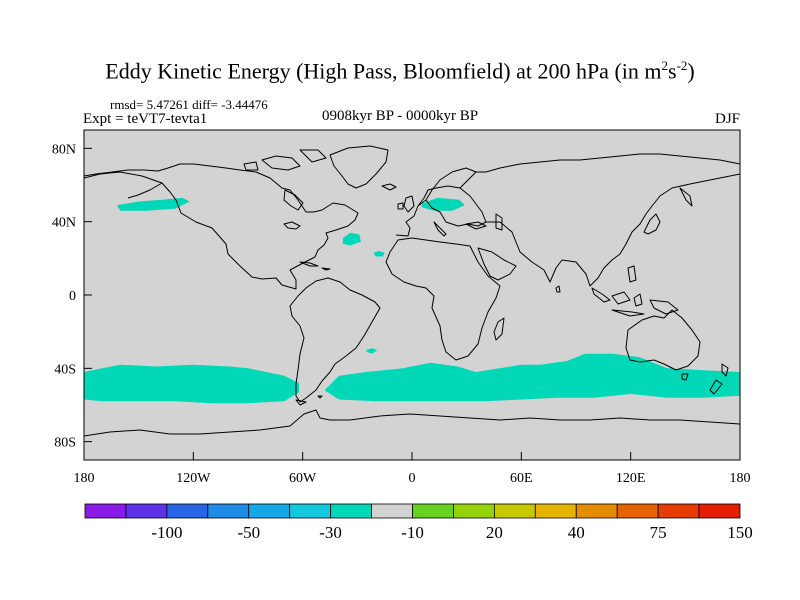 This screenshot has width=800, height=600. What do you see at coordinates (658, 532) in the screenshot?
I see `colorbar-level-label: 75` at bounding box center [658, 532].